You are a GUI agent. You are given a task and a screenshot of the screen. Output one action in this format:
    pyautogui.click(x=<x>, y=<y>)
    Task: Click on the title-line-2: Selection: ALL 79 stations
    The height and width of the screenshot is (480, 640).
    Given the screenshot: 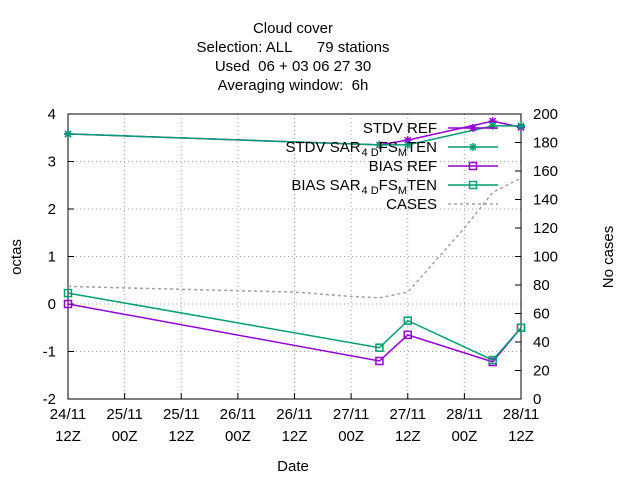 What is the action you would take?
    pyautogui.click(x=293, y=47)
    